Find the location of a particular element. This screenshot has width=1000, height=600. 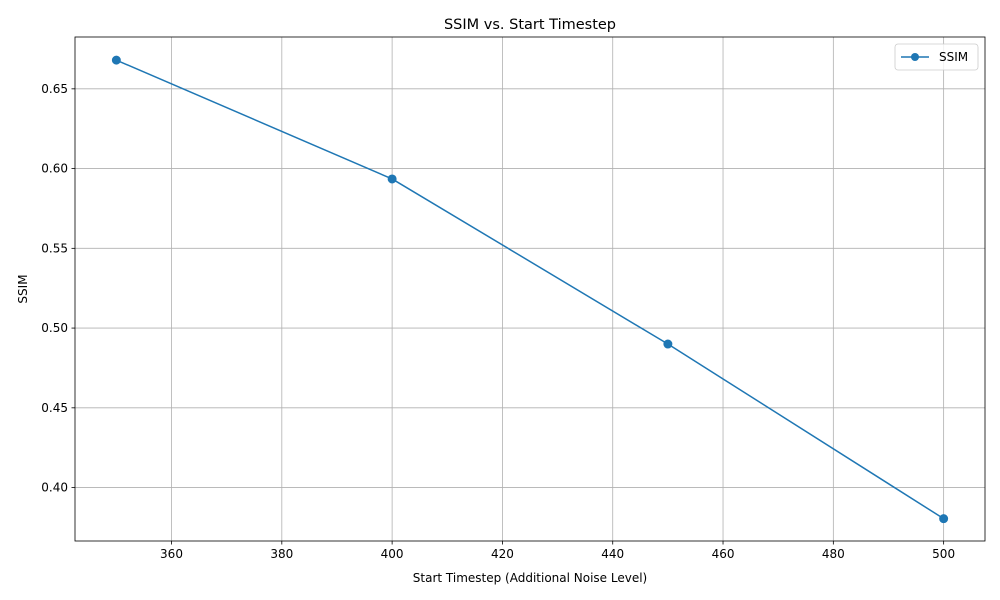

y-tick-label: 0.65 is located at coordinates (54, 89).